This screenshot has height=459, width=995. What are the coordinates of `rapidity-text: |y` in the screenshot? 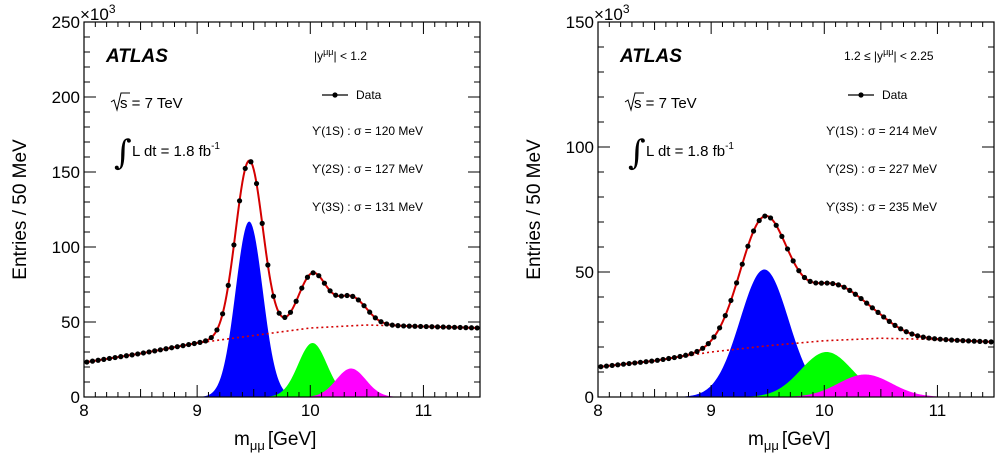 It's located at (318, 56).